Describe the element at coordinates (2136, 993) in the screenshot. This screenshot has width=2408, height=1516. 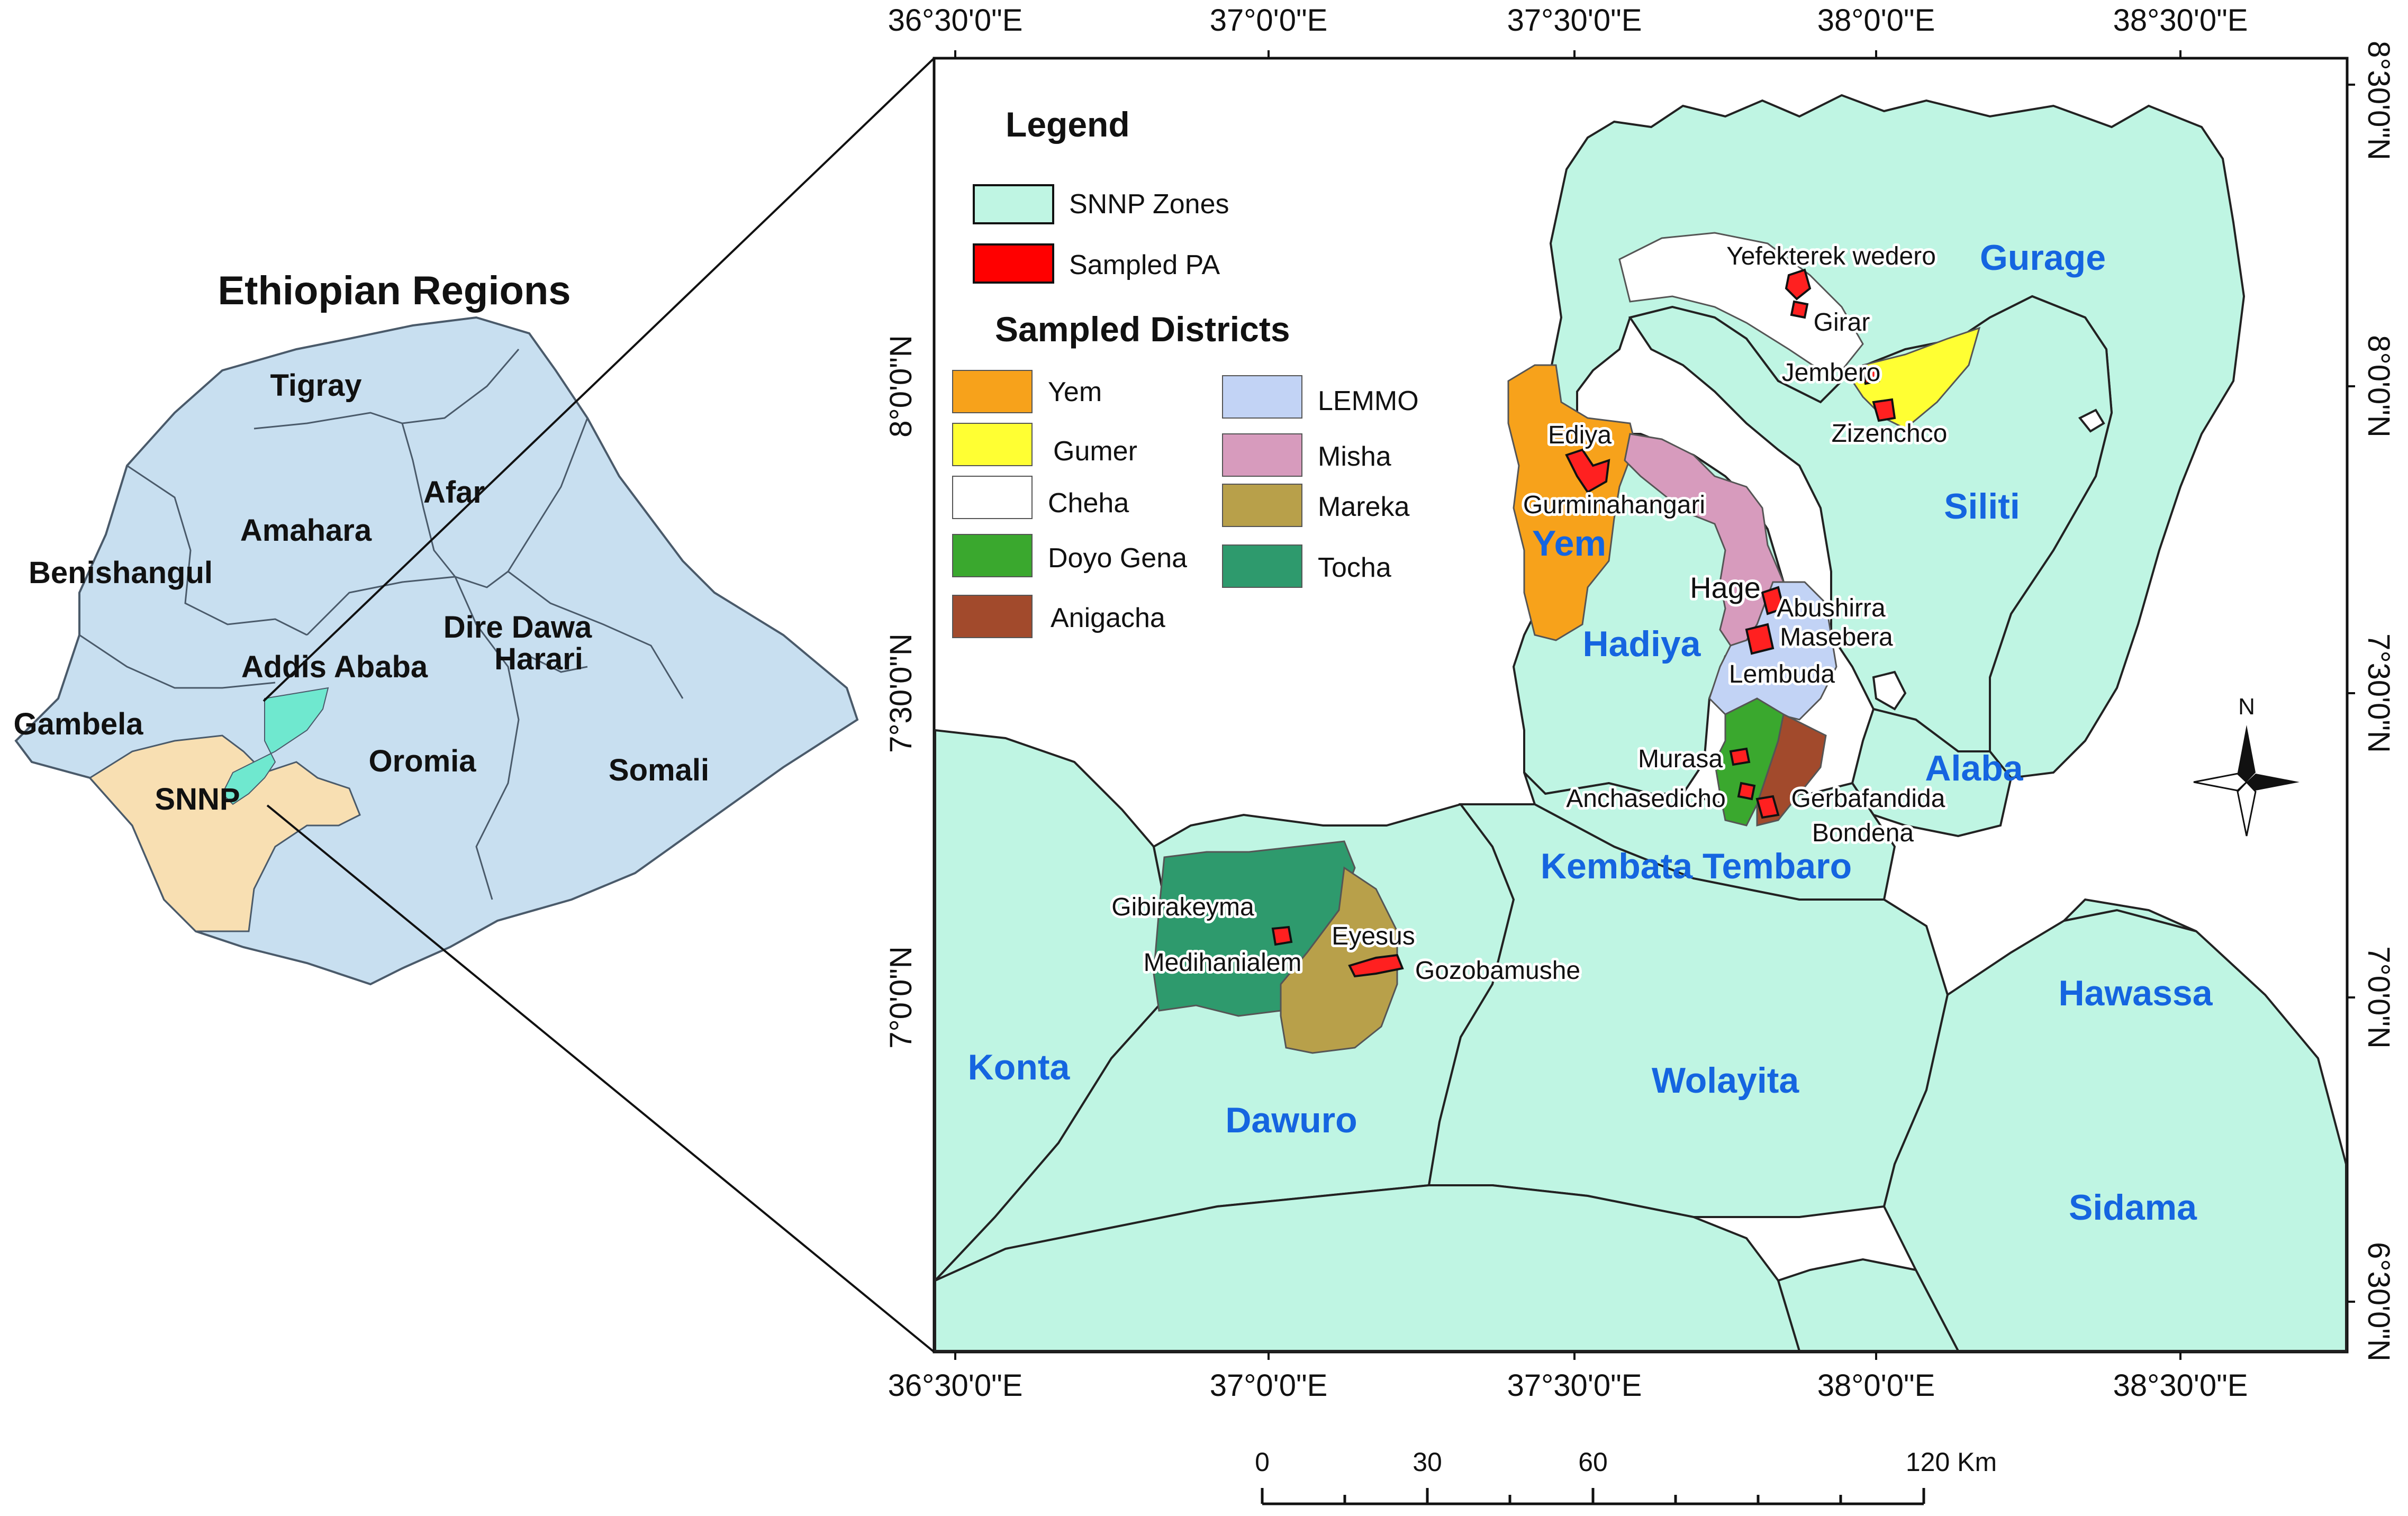
I see `zone-label-hawassa: Hawassa` at that location.